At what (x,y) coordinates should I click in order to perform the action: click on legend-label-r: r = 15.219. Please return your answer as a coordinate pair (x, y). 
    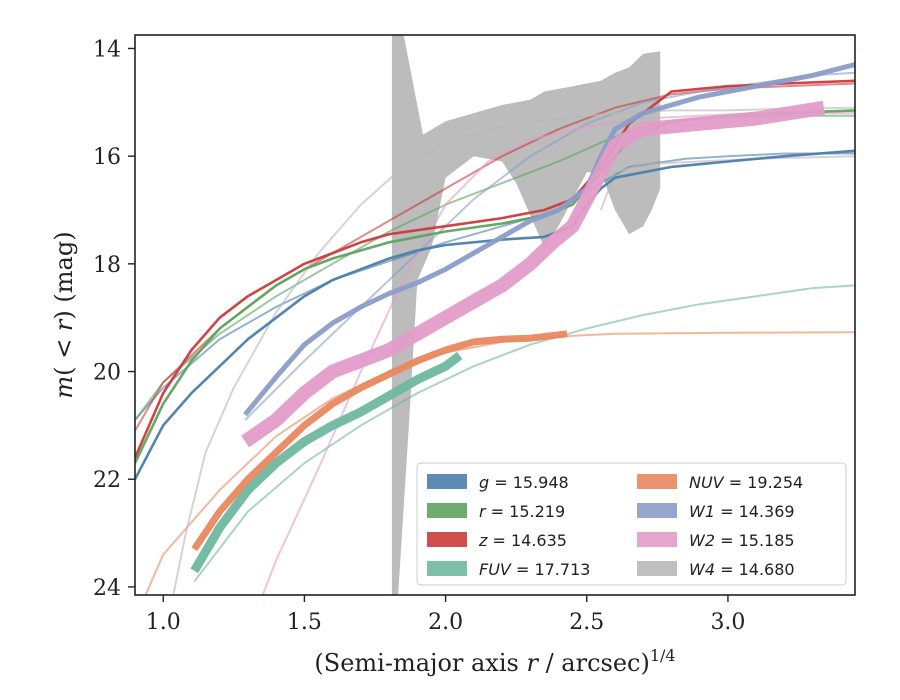
    Looking at the image, I should click on (522, 511).